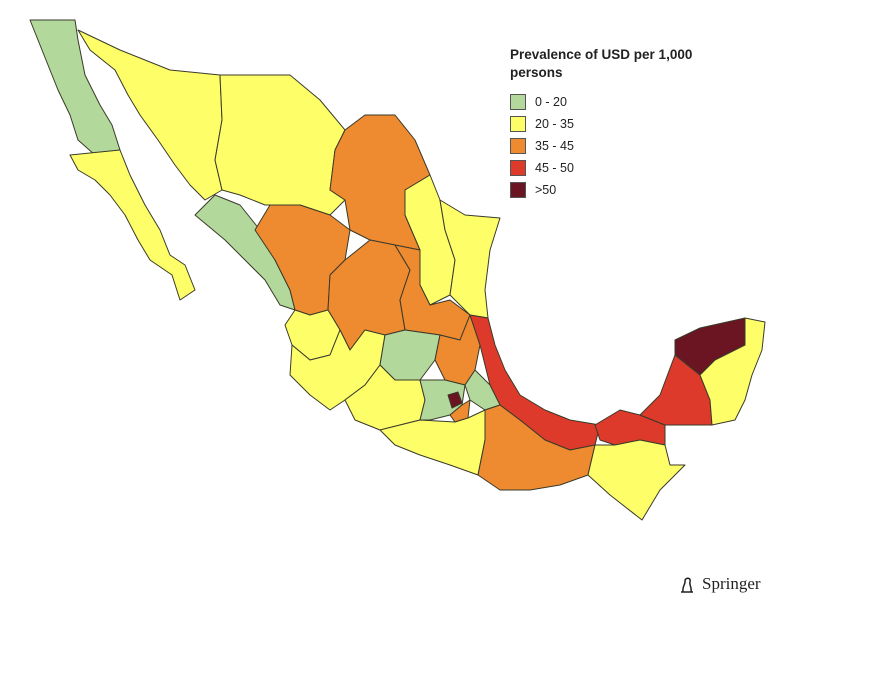 The height and width of the screenshot is (681, 879). I want to click on publisher-name: Springer, so click(731, 583).